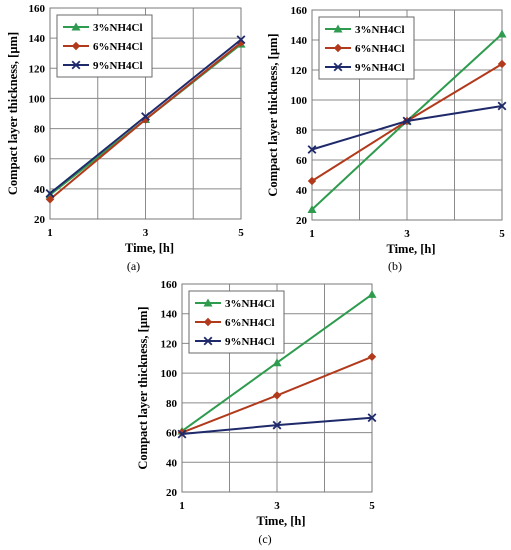  Describe the element at coordinates (133, 266) in the screenshot. I see `panel-label: (a)` at that location.